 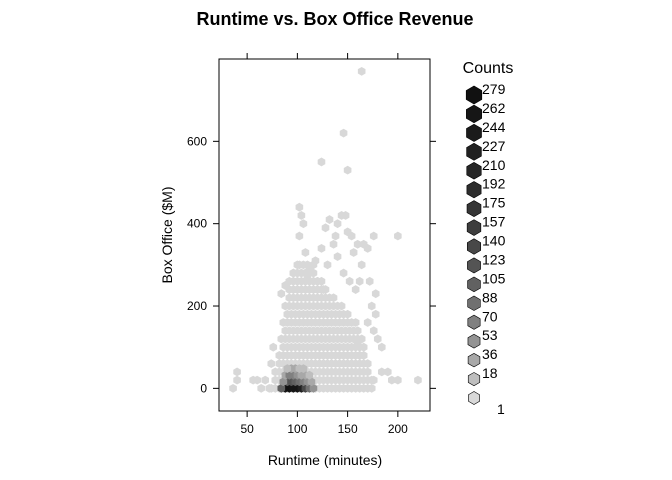 What do you see at coordinates (490, 354) in the screenshot?
I see `legend-label: 36` at bounding box center [490, 354].